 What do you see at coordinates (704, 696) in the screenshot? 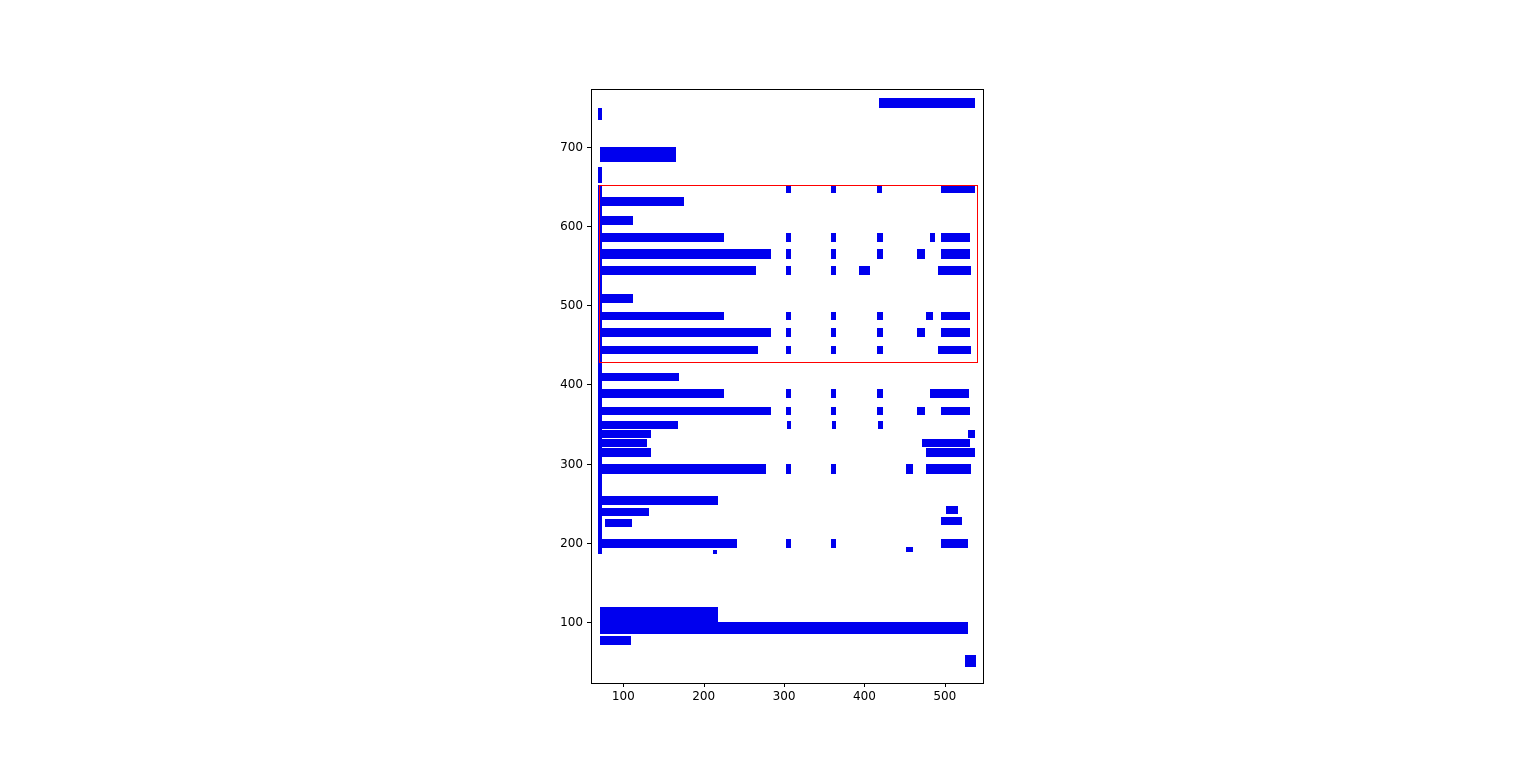
I see `x-tick-label: 200` at bounding box center [704, 696].